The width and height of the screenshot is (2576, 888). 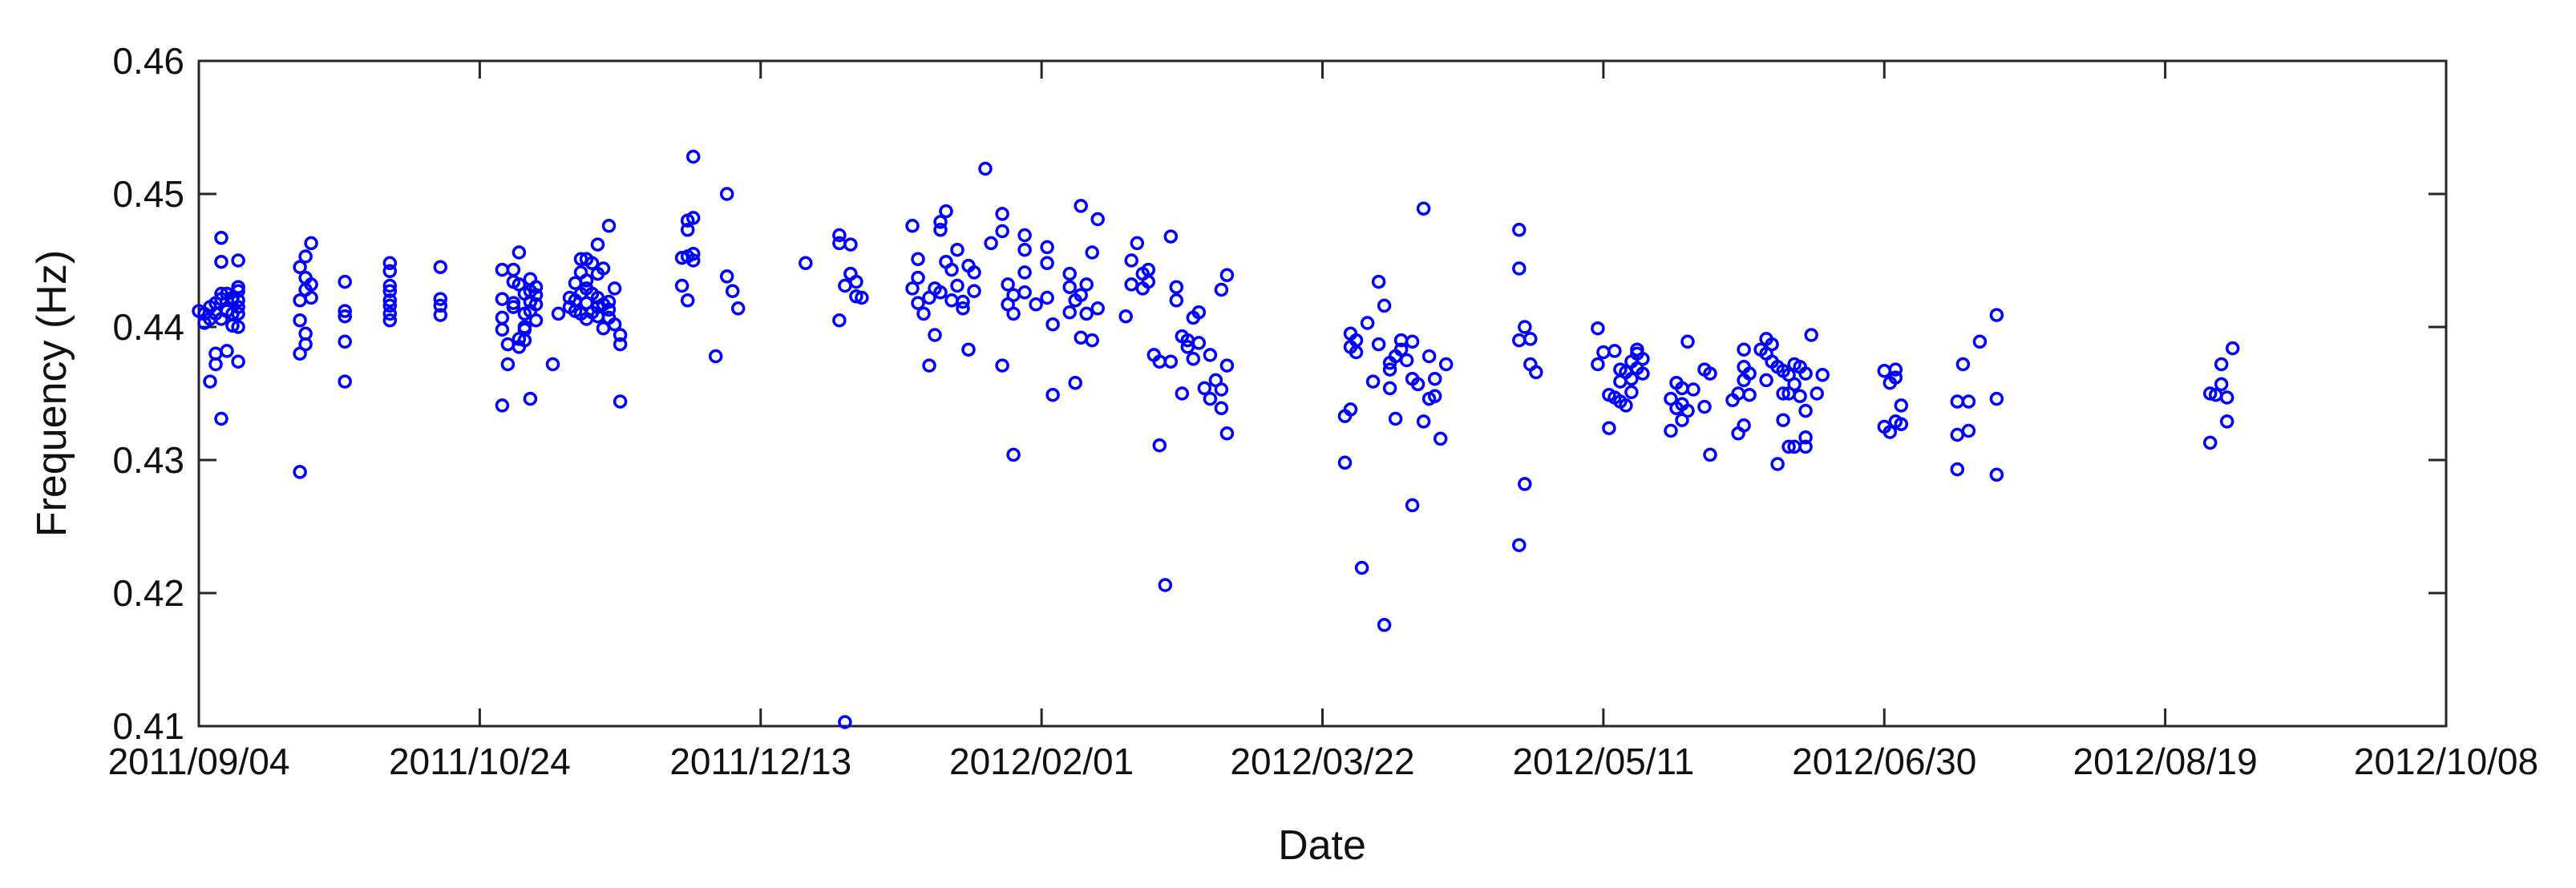 What do you see at coordinates (148, 593) in the screenshot?
I see `y-tick-label: 0.42` at bounding box center [148, 593].